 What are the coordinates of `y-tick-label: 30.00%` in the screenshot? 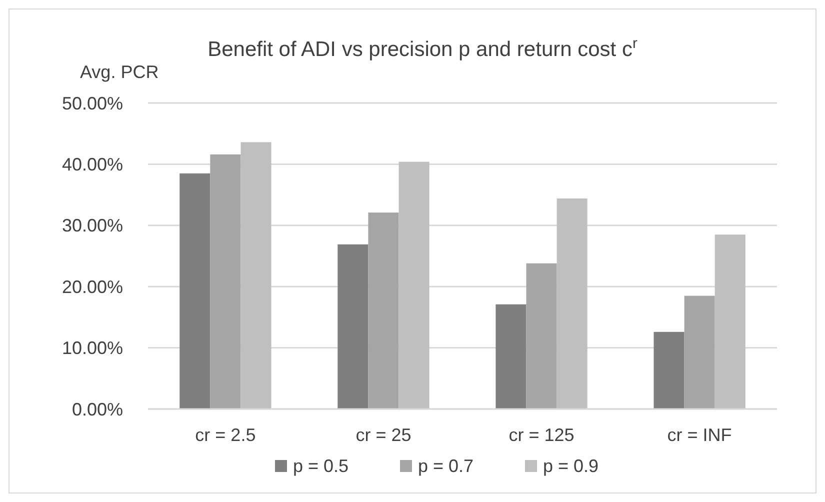 It's located at (92, 226).